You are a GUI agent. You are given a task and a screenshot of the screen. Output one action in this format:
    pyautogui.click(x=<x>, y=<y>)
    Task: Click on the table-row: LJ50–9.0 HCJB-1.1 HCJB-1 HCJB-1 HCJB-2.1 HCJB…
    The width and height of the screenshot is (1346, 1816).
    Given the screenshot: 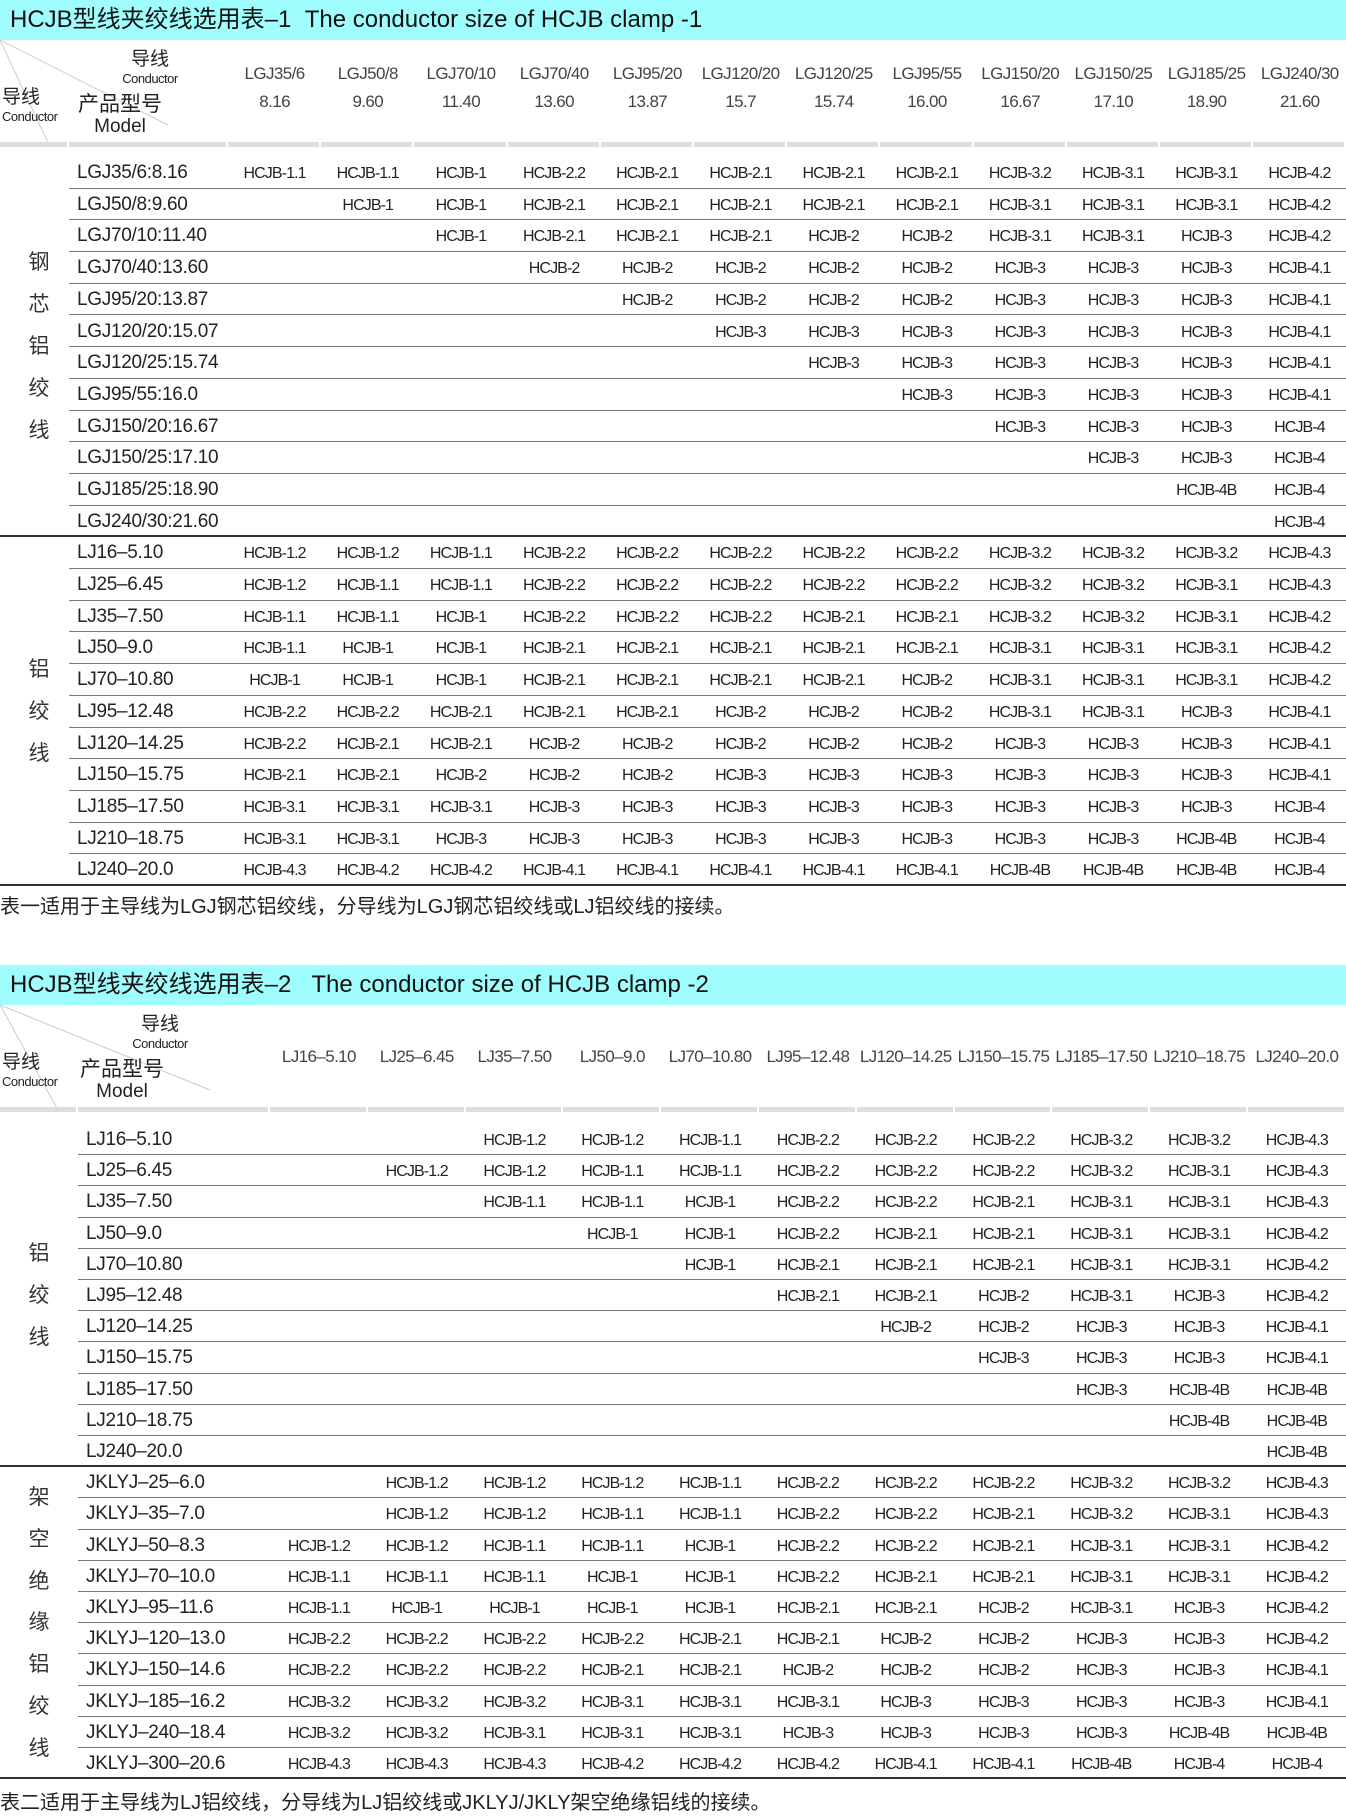 What is the action you would take?
    pyautogui.click(x=707, y=648)
    